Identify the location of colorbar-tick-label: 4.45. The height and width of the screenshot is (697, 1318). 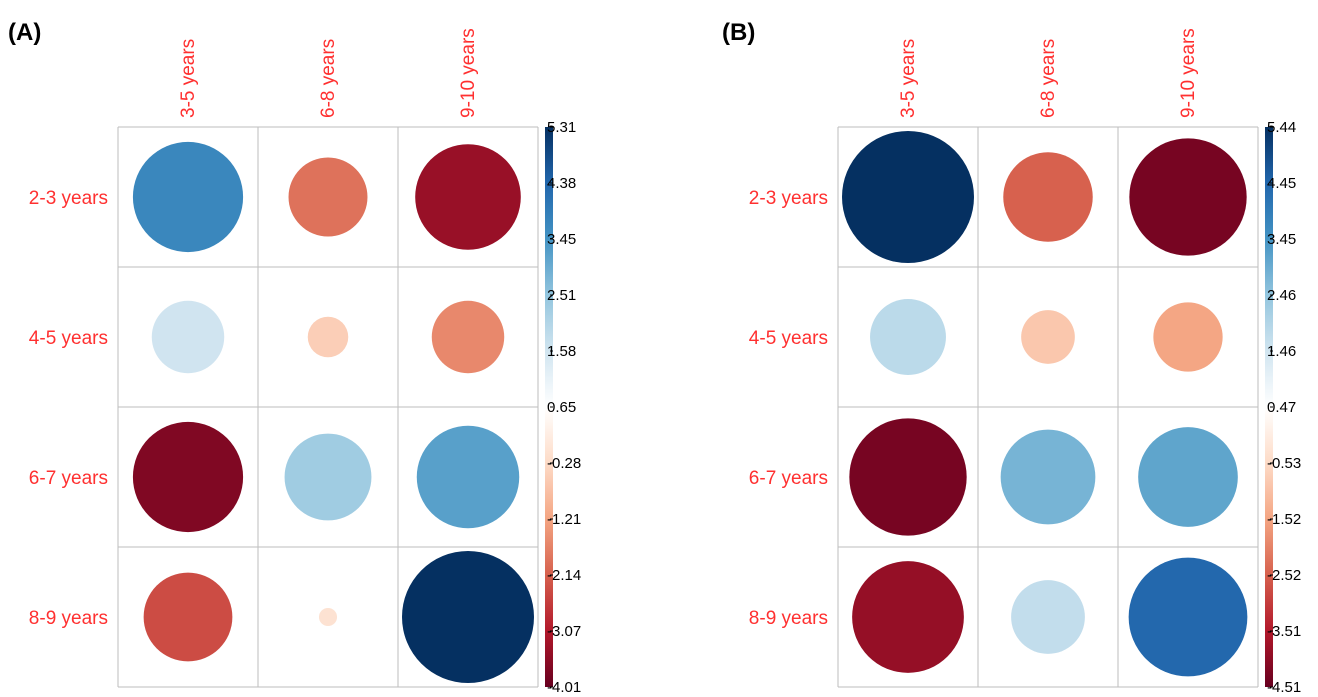
(1281, 183).